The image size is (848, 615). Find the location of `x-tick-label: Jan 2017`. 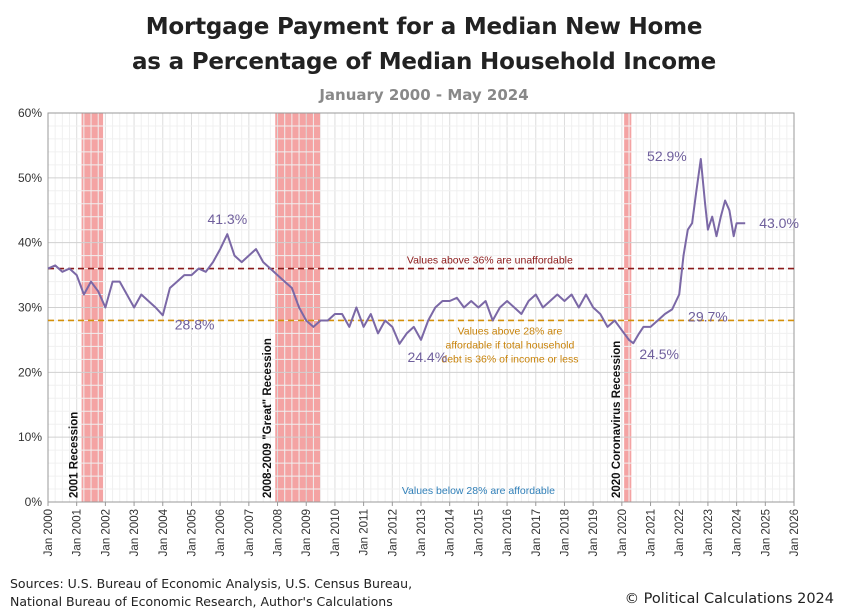

x-tick-label: Jan 2017 is located at coordinates (537, 532).